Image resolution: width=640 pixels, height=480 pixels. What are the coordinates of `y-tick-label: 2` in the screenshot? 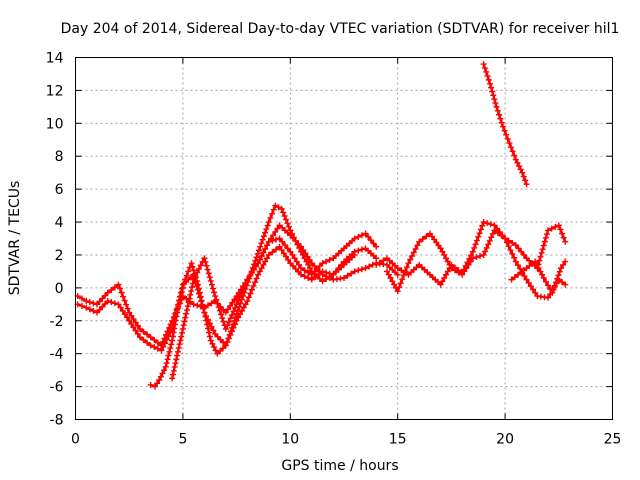 It's located at (59, 256).